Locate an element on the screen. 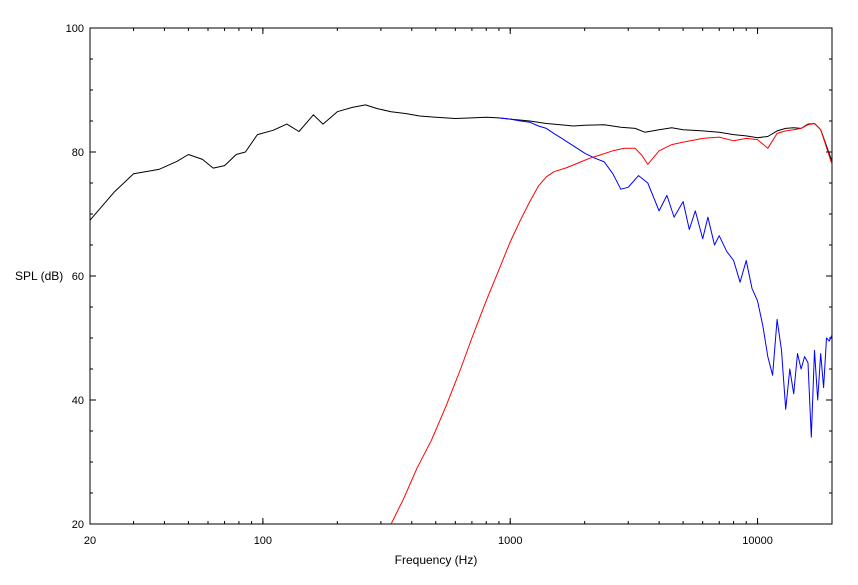  y-tick-label: 100 is located at coordinates (75, 29).